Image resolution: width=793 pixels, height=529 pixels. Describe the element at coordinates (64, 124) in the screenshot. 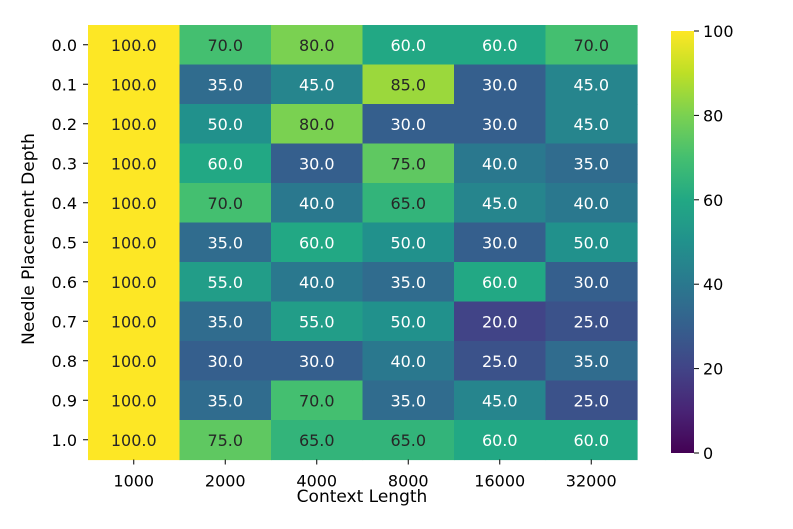

I see `y-tick-label: 0.2` at that location.